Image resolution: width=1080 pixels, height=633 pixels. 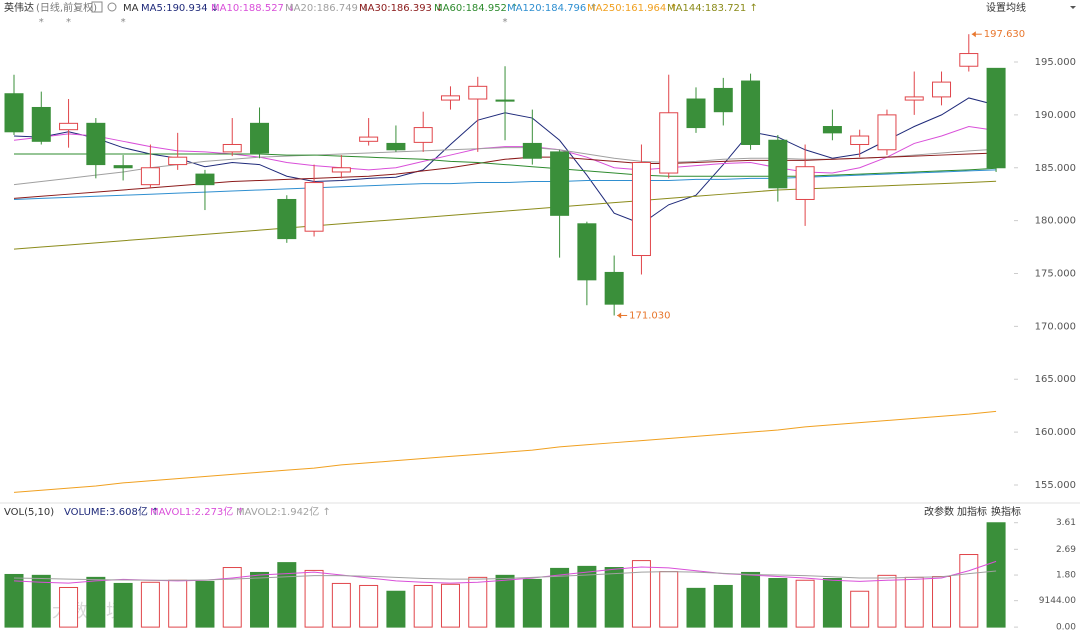 What do you see at coordinates (649, 315) in the screenshot?
I see `annotation-label: 171.030` at bounding box center [649, 315].